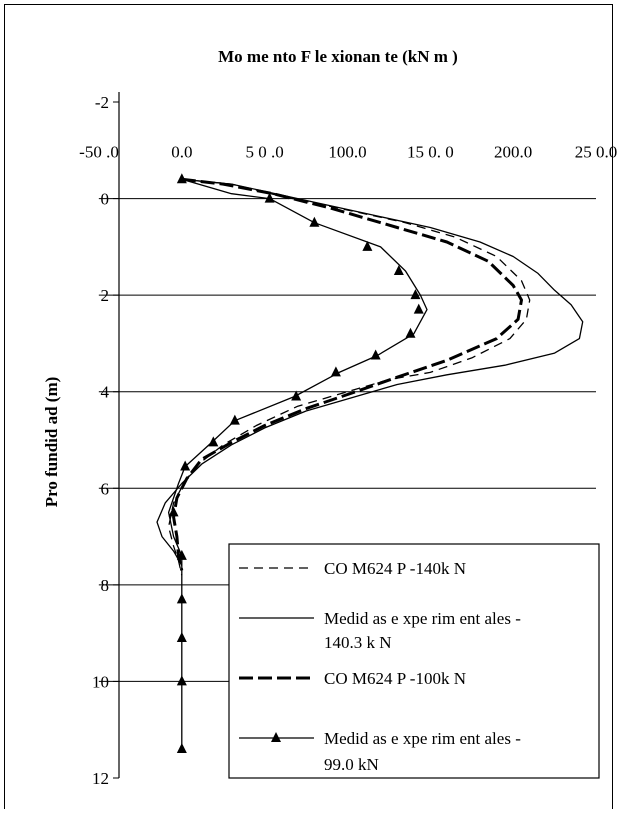 The image size is (618, 814). Describe the element at coordinates (265, 152) in the screenshot. I see `x-tick-label: 5 0 .0` at that location.